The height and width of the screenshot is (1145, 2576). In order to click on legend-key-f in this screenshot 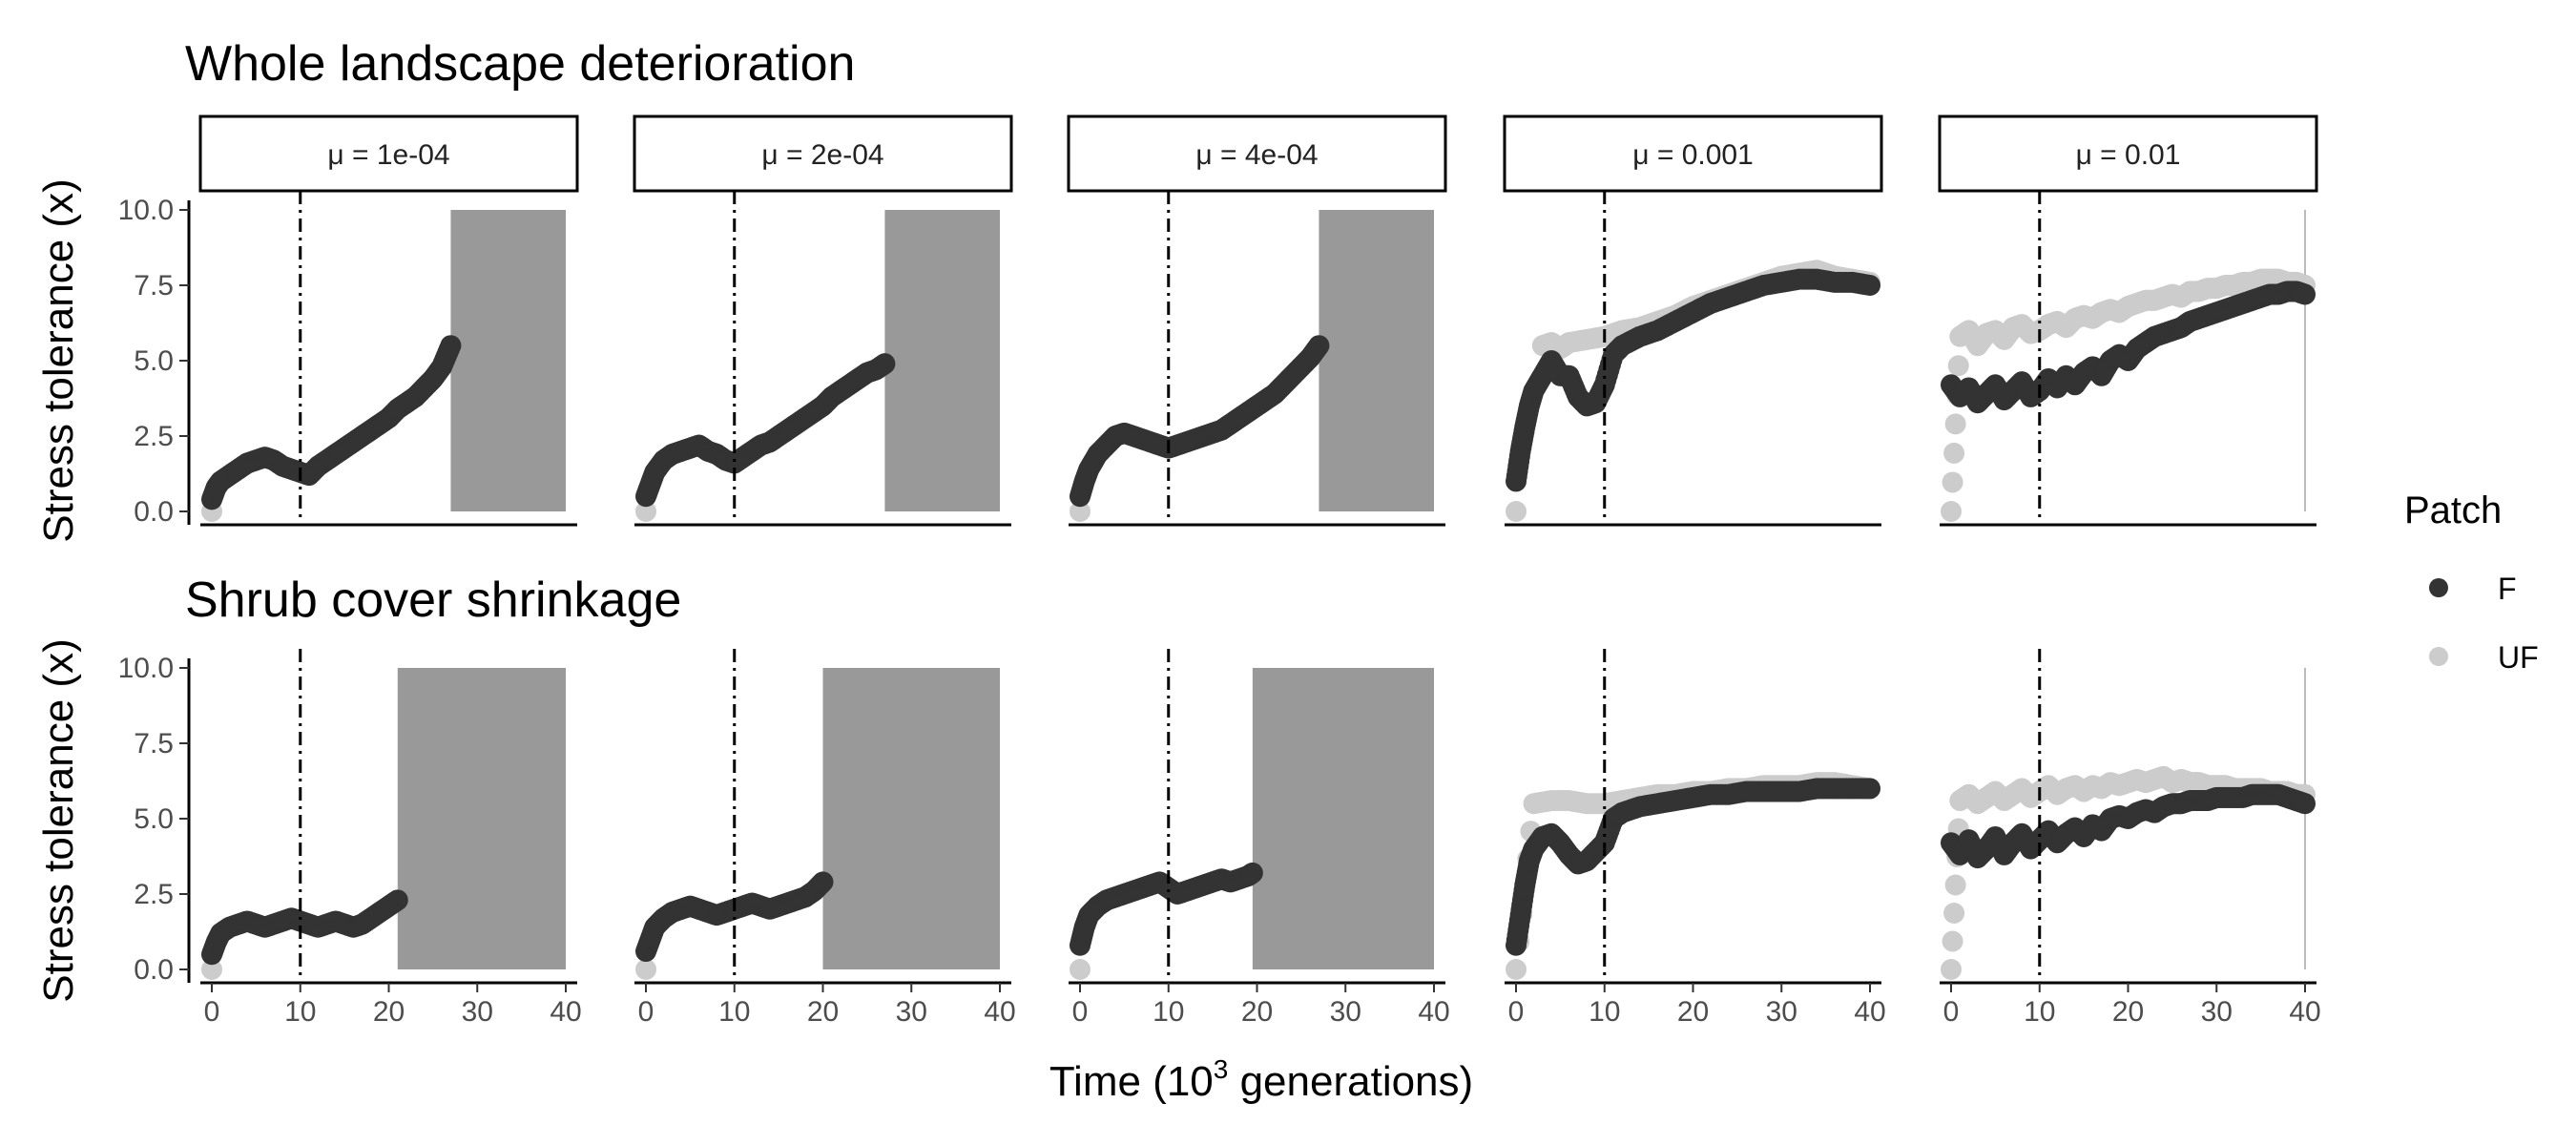, I will do `click(2438, 587)`.